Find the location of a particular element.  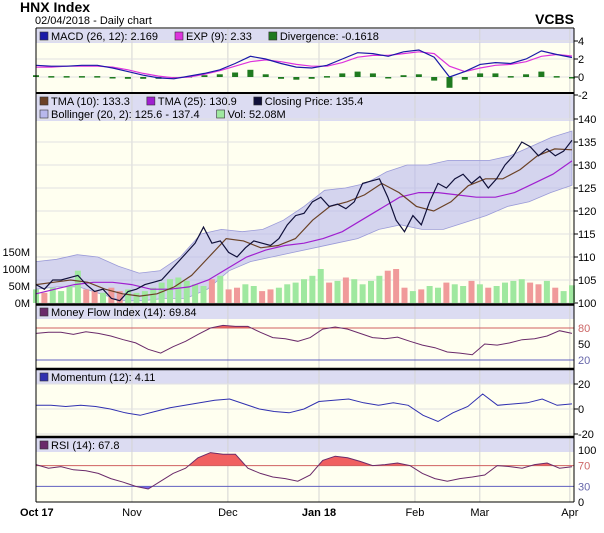

chart-title: HNX Index is located at coordinates (55, 7).